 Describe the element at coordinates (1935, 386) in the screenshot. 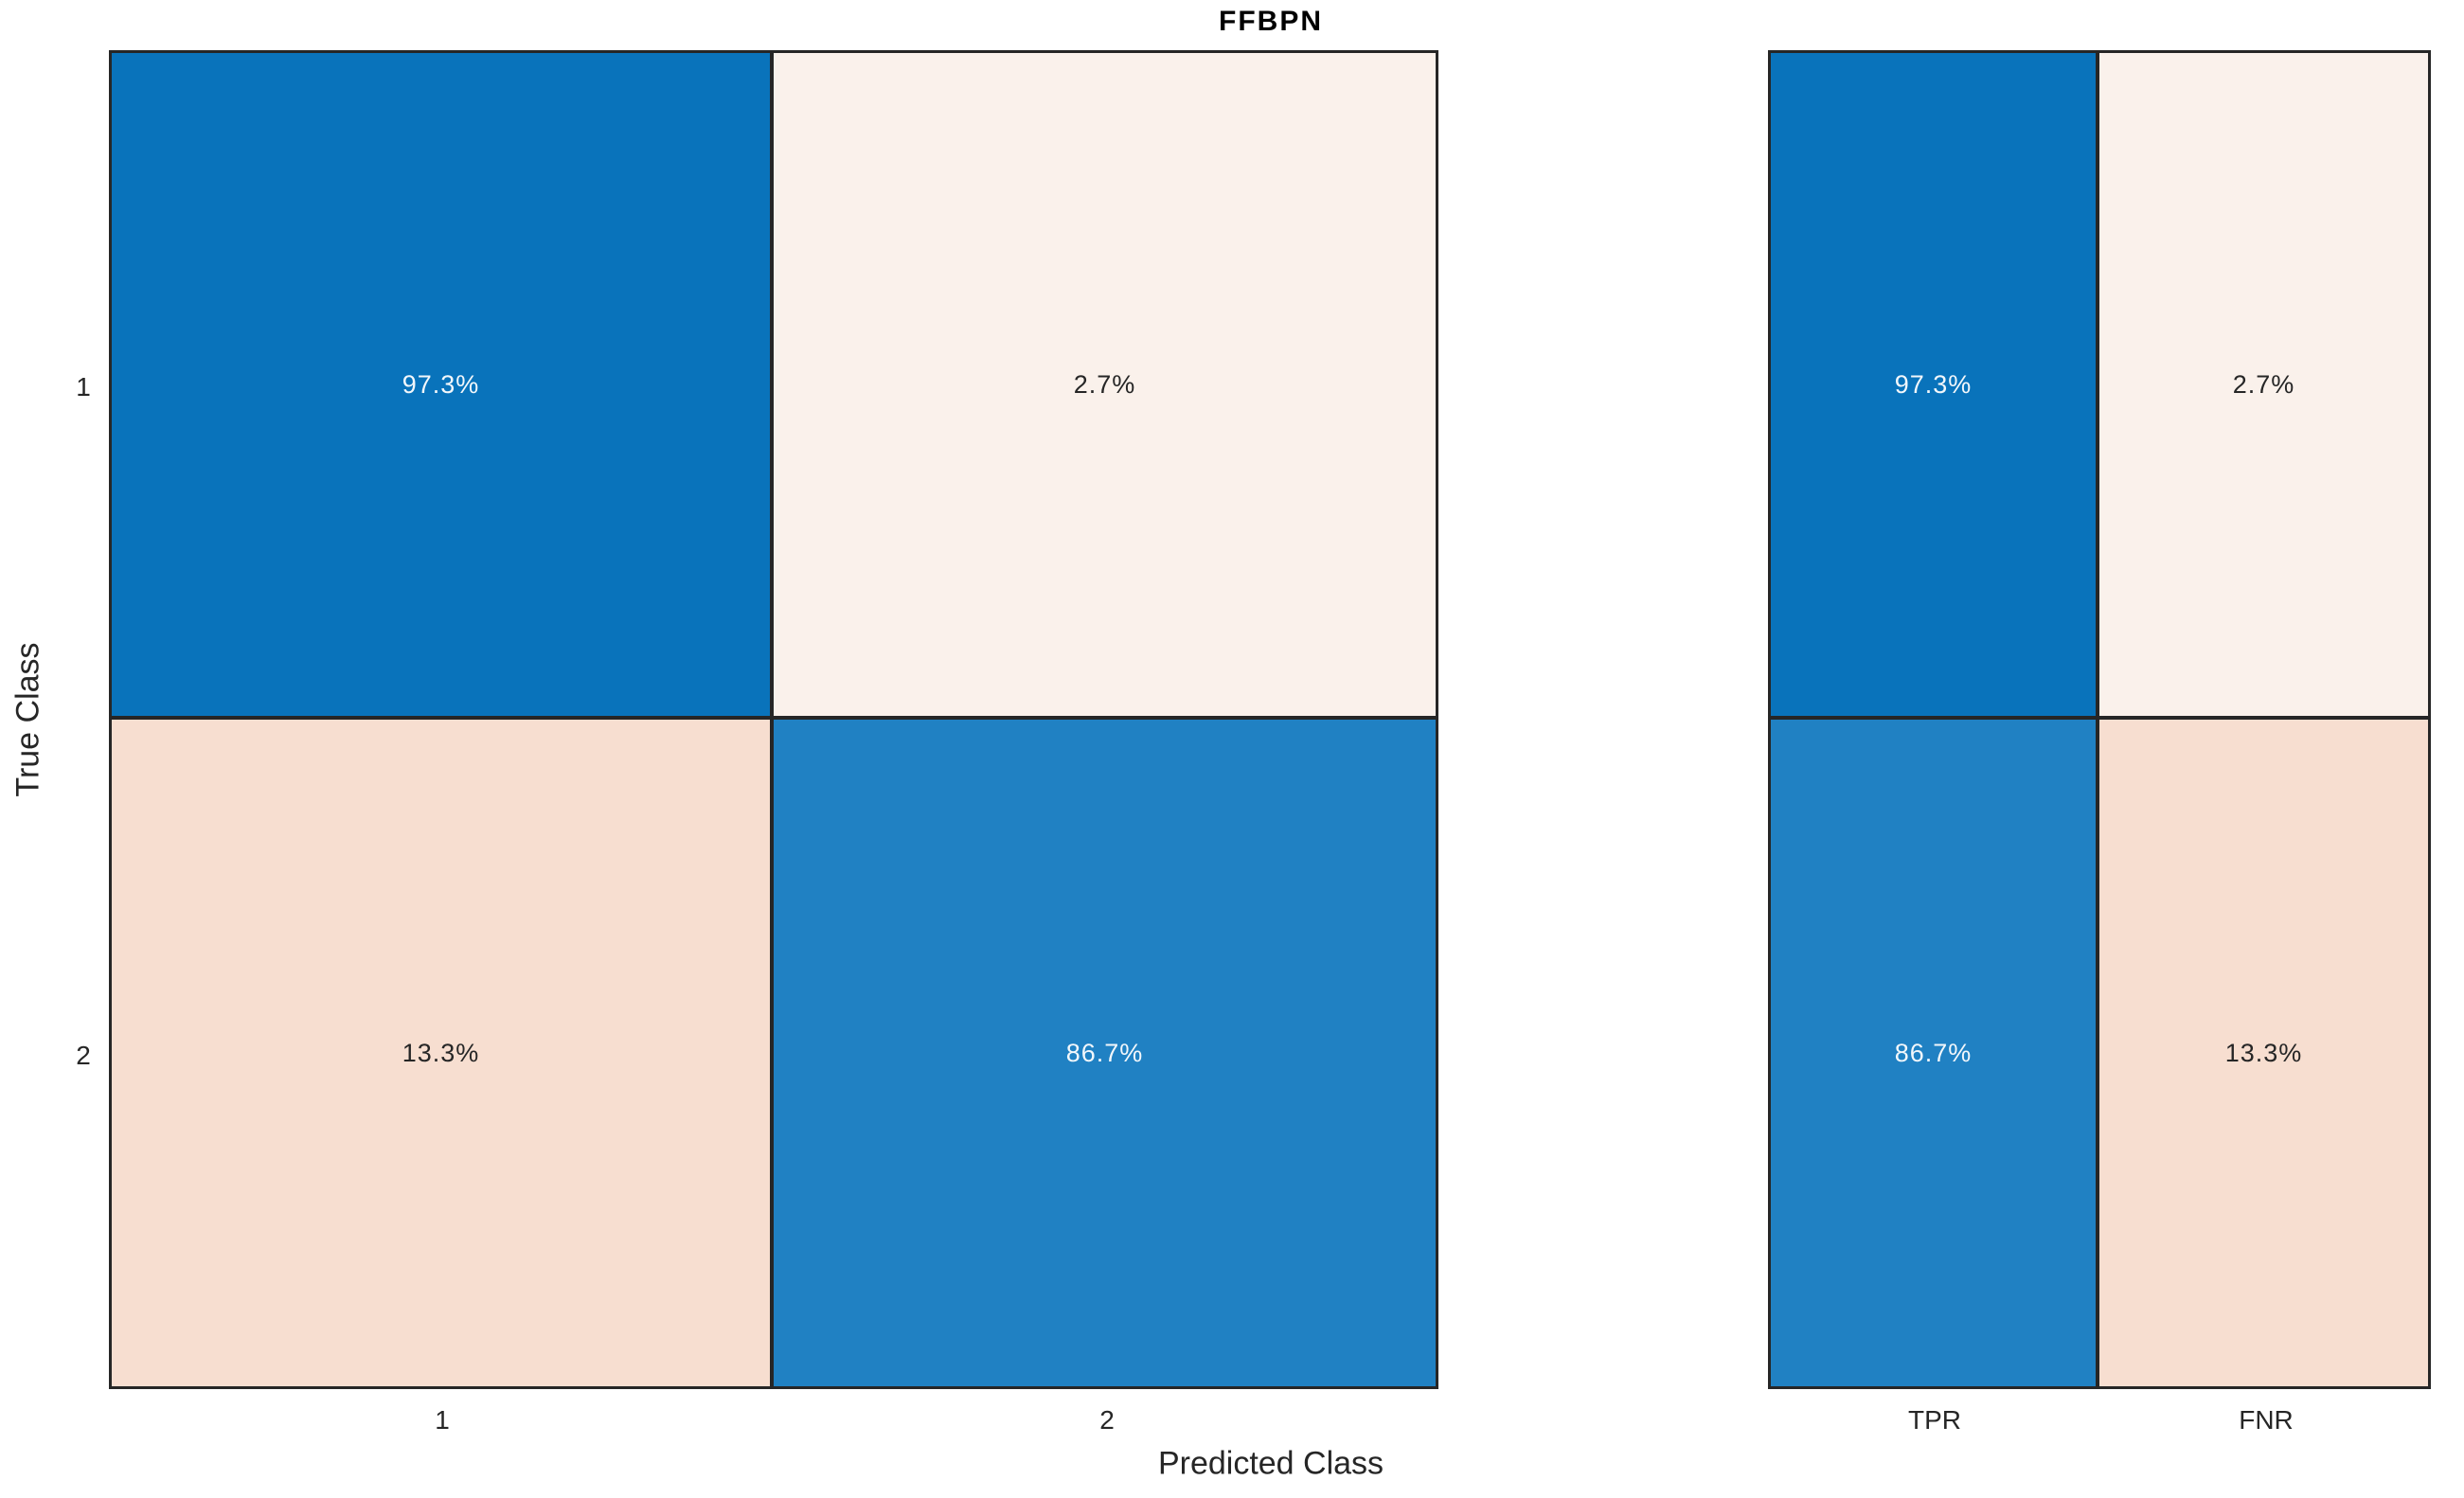

I see `summary-cell-true1-tpr: 97.3%` at that location.